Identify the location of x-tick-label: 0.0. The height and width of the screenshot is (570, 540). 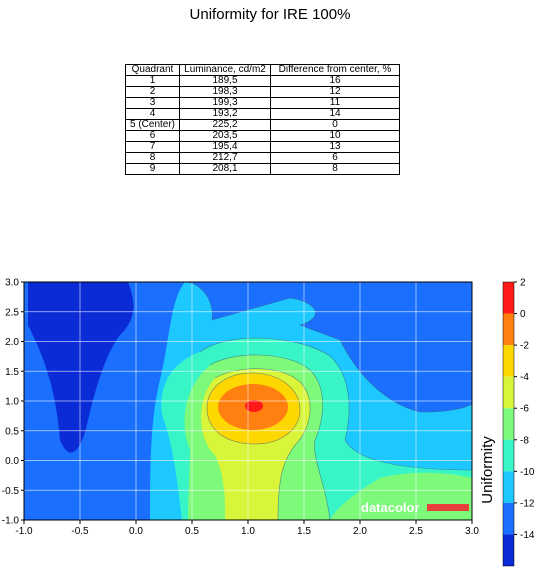
(136, 531).